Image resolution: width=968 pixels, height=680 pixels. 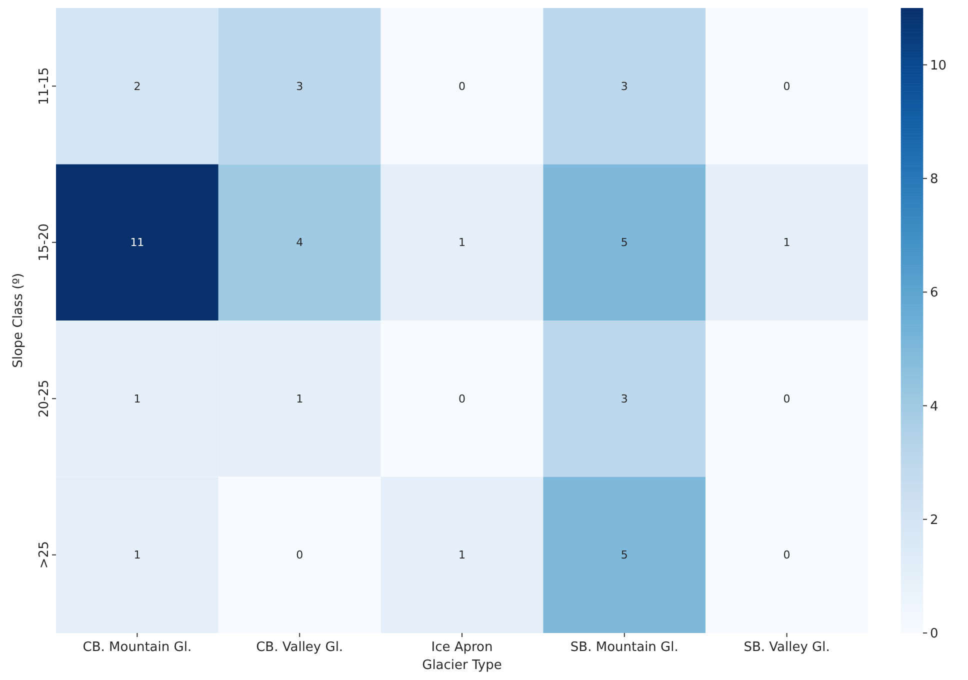 What do you see at coordinates (44, 399) in the screenshot?
I see `y-tick-label: 20-25` at bounding box center [44, 399].